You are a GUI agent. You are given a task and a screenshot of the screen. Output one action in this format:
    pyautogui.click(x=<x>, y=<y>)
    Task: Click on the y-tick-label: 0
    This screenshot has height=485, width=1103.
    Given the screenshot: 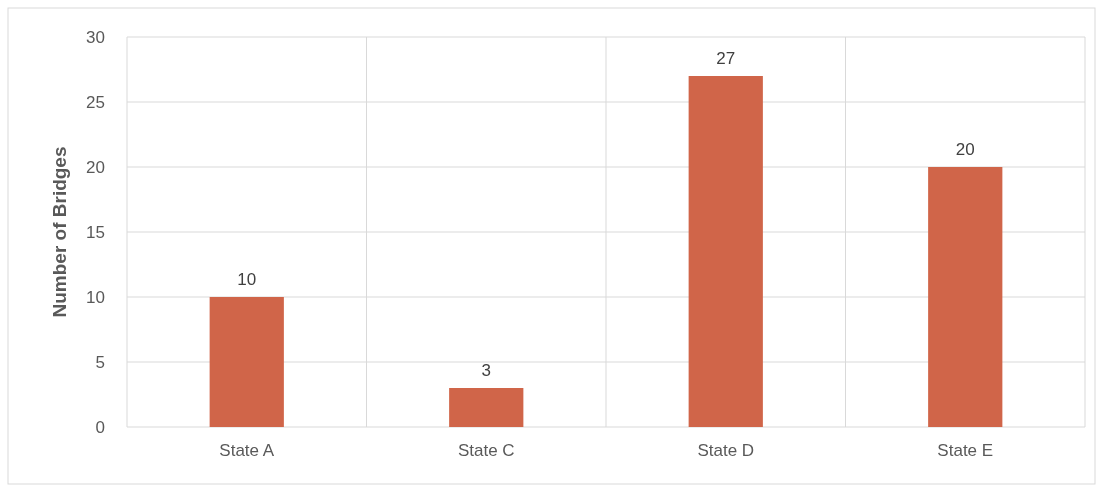 What is the action you would take?
    pyautogui.click(x=100, y=427)
    